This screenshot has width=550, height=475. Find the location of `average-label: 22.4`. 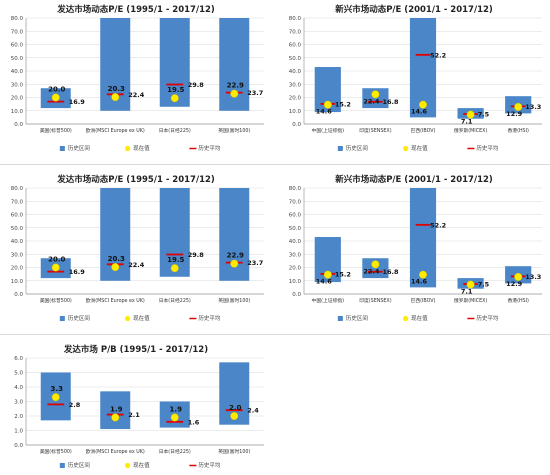

average-label: 22.4 is located at coordinates (136, 265).